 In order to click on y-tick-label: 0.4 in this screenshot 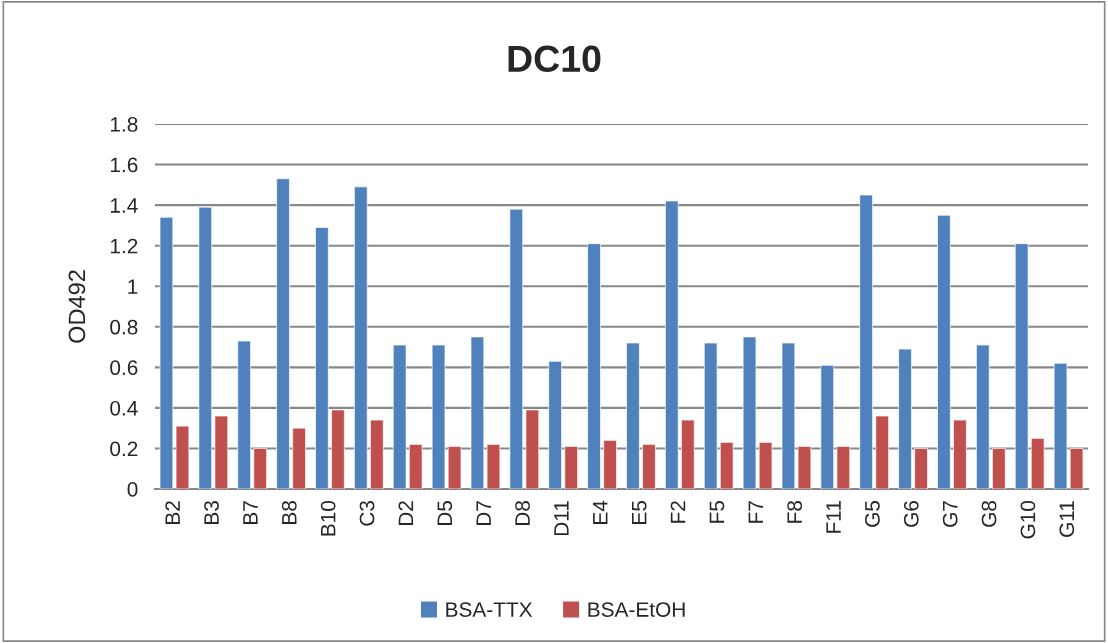, I will do `click(124, 408)`.